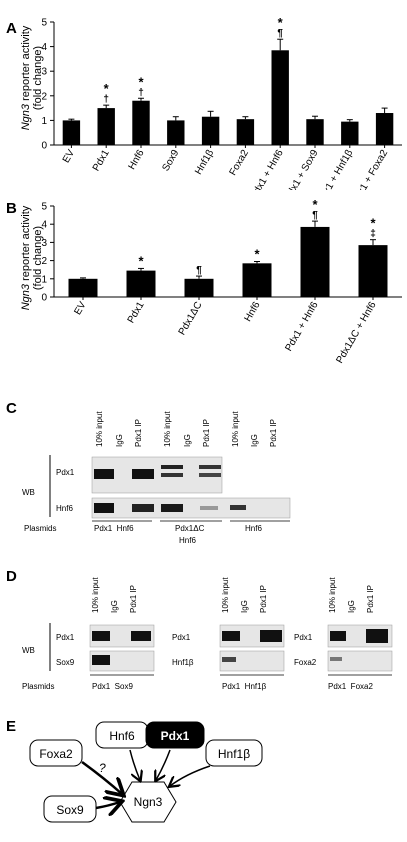 The width and height of the screenshot is (407, 842). What do you see at coordinates (70, 809) in the screenshot?
I see `node-sox9` at bounding box center [70, 809].